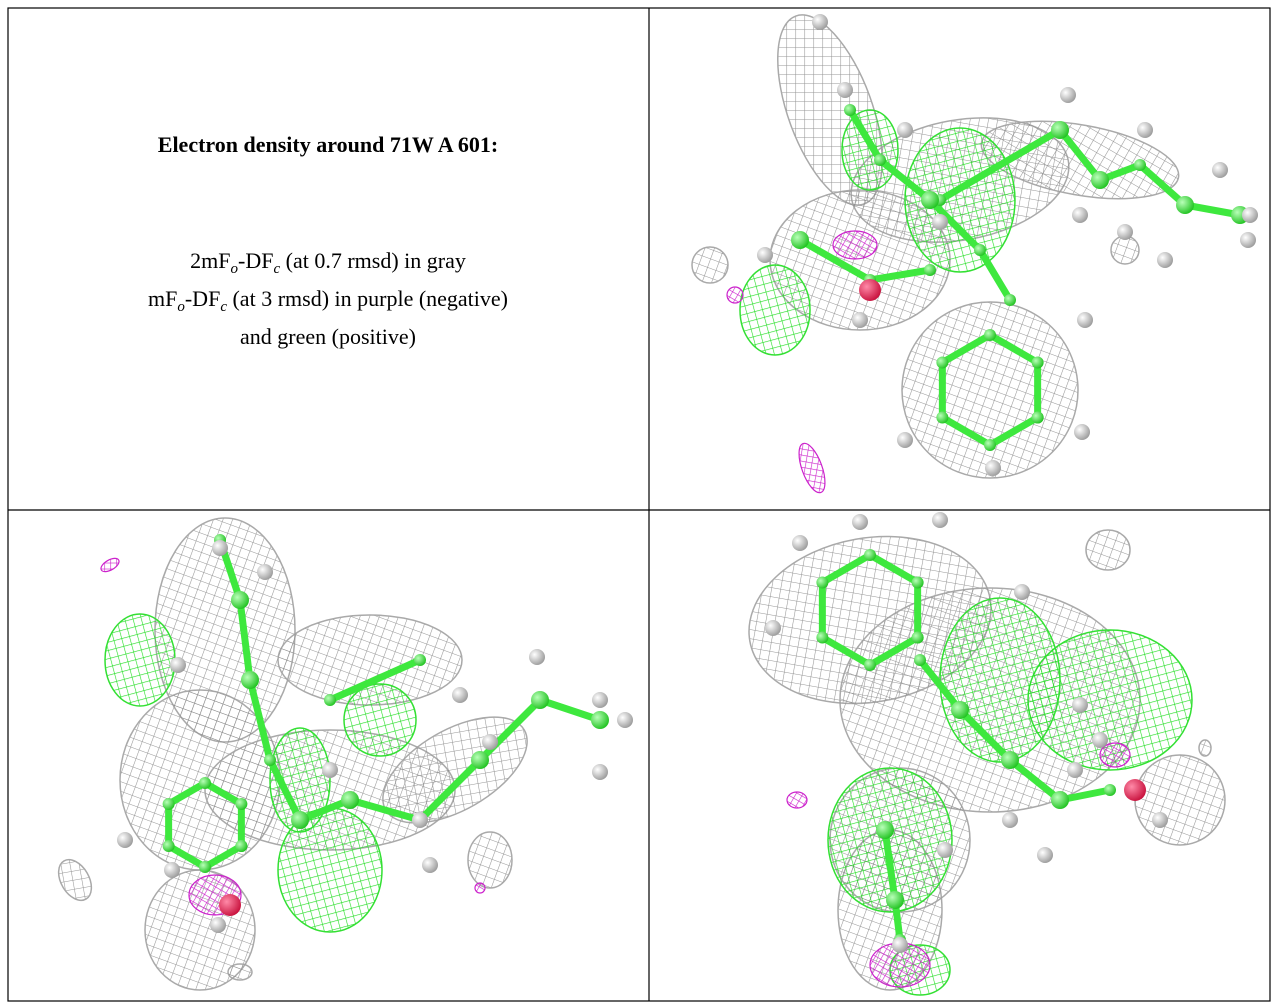  Describe the element at coordinates (1090, 172) in the screenshot. I see `bond` at that location.